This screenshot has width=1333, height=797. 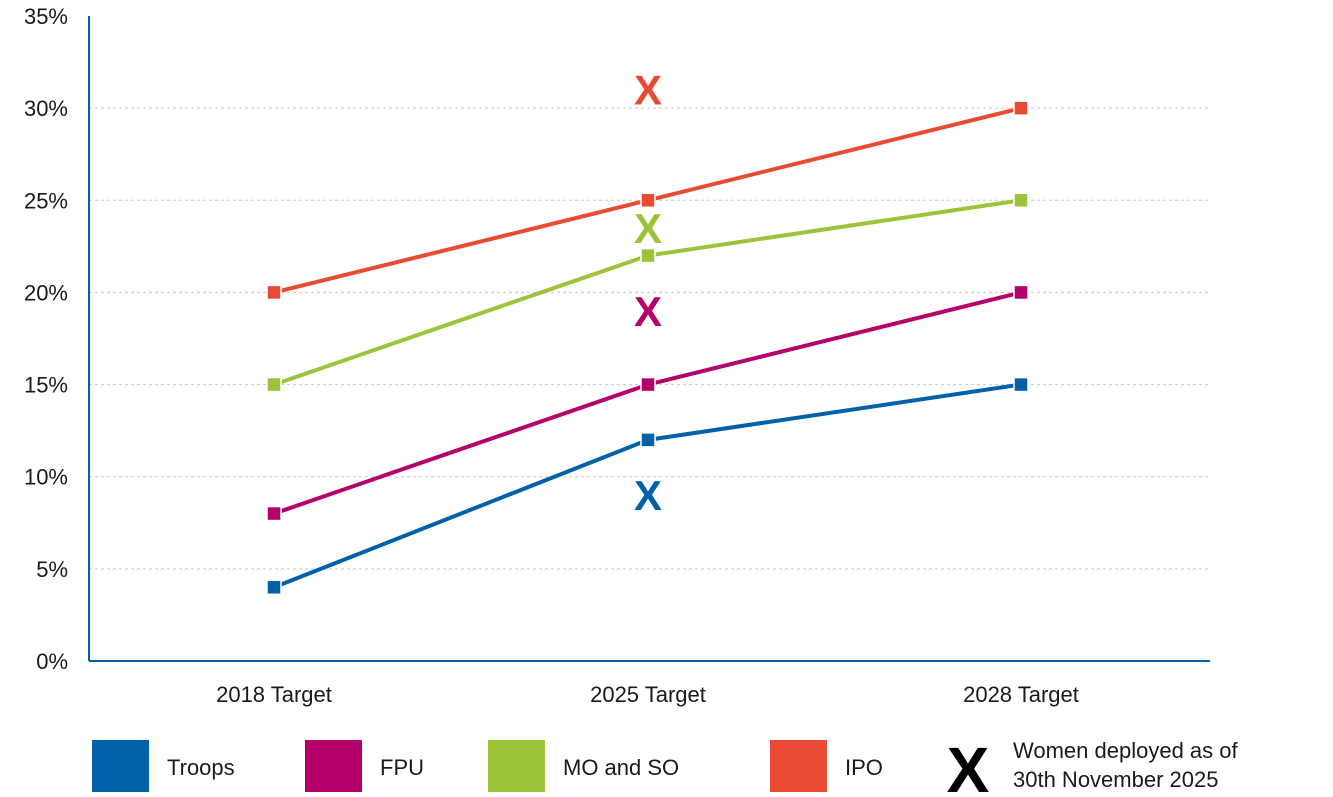 What do you see at coordinates (46, 108) in the screenshot?
I see `y-tick-label: 30%` at bounding box center [46, 108].